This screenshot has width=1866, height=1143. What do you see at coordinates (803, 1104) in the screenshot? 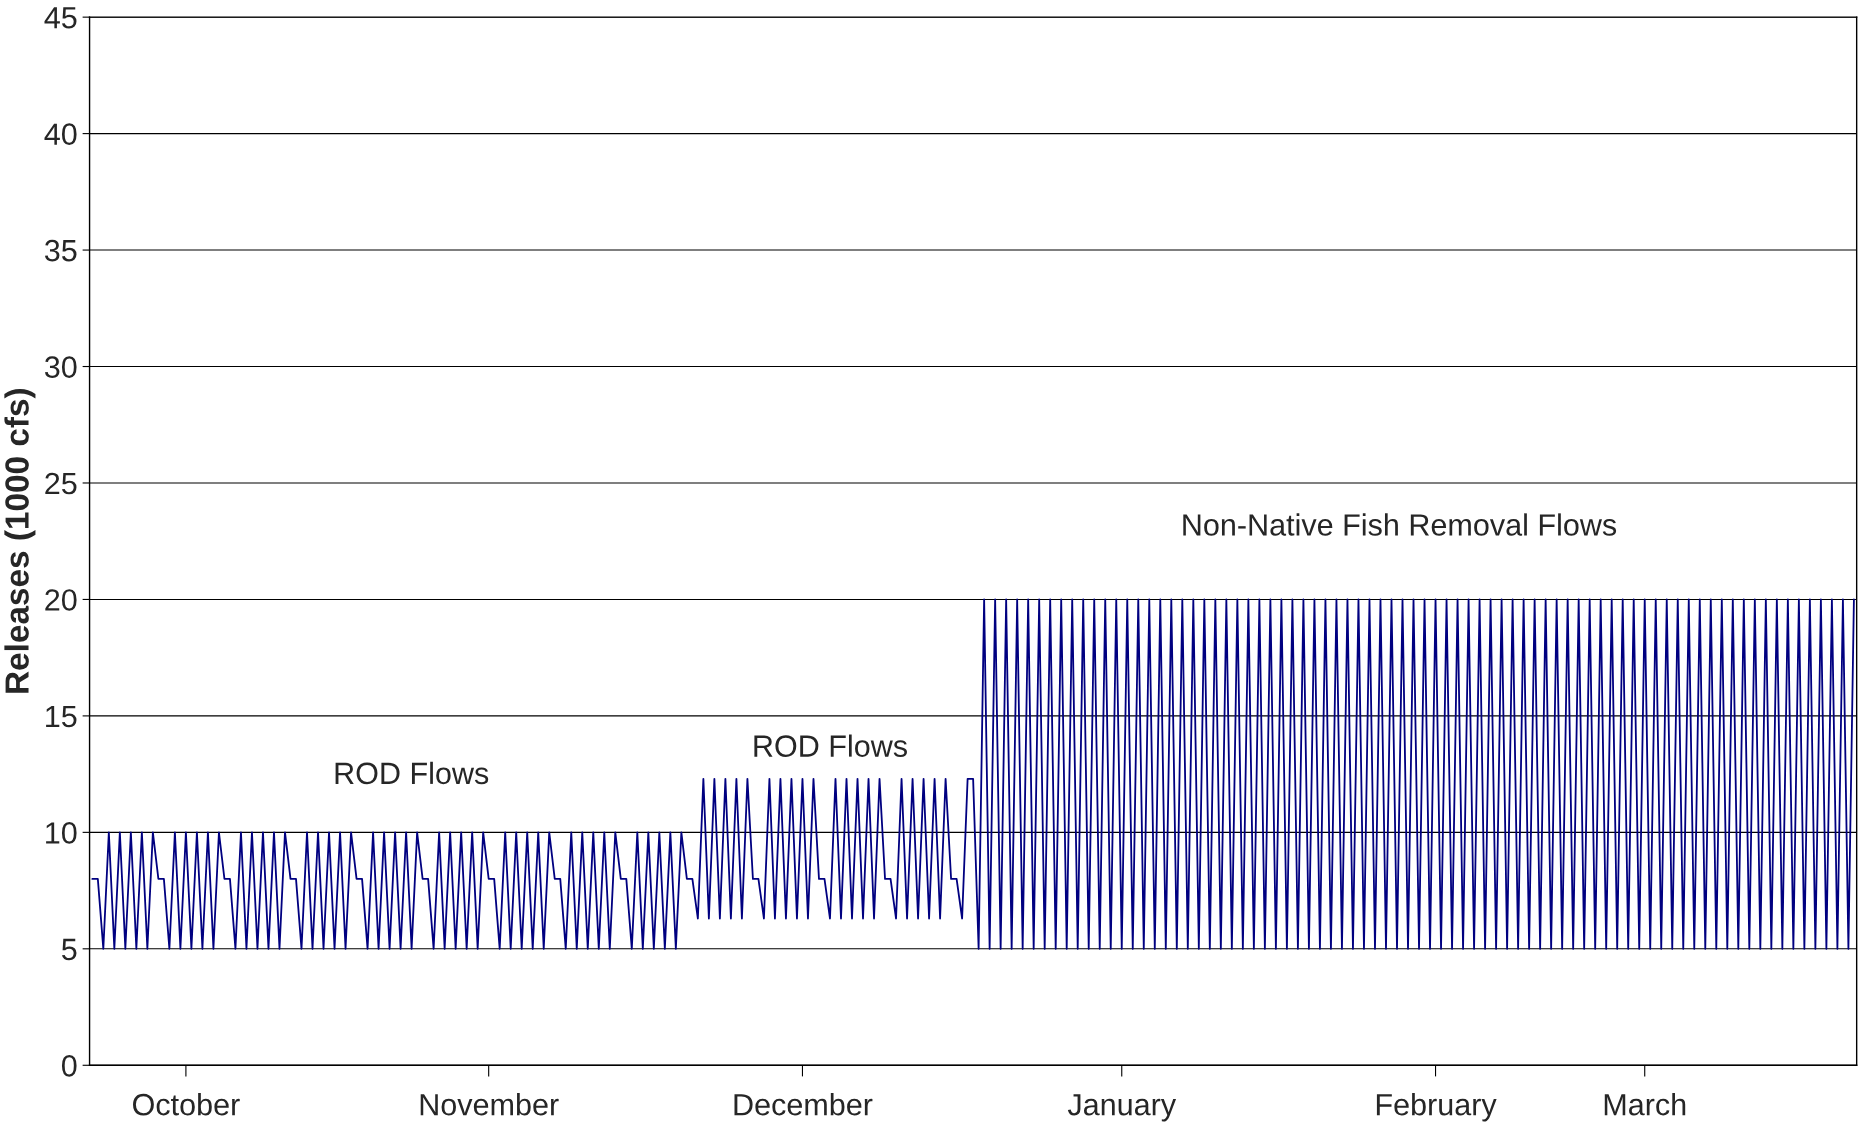
I see `x-tick-label: December` at bounding box center [803, 1104].